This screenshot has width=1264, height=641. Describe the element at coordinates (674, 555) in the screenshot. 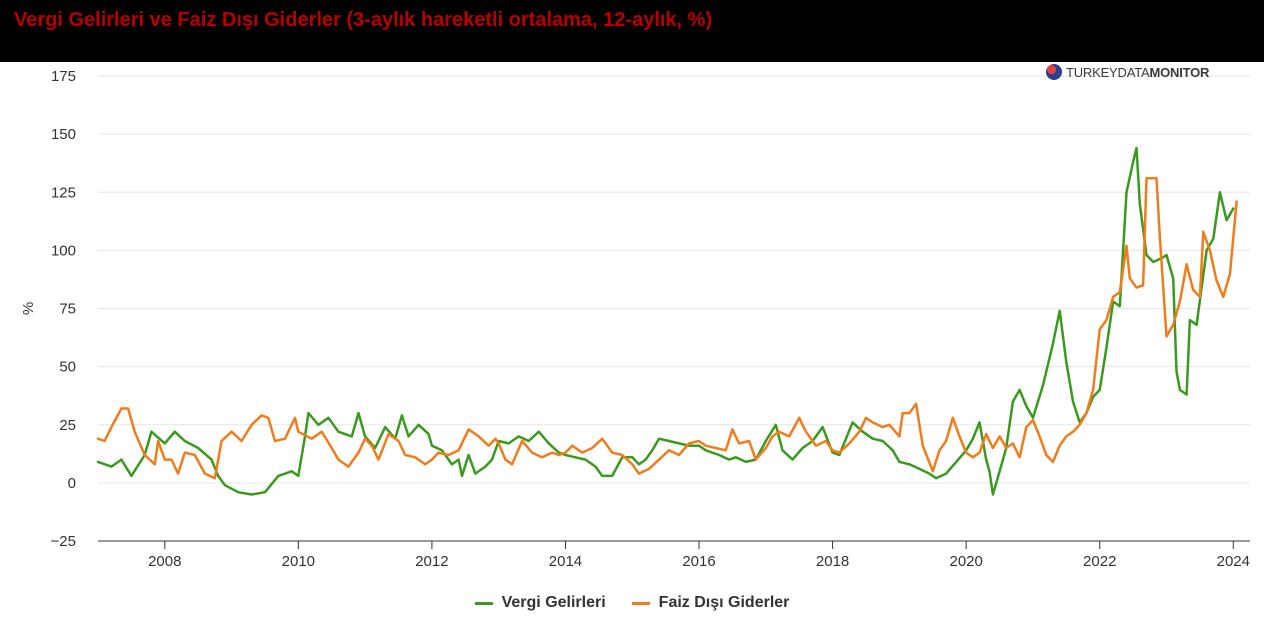

I see `x-axis: 2008 2010 2012 2014 2016 2018 2020 2022 2024` at that location.